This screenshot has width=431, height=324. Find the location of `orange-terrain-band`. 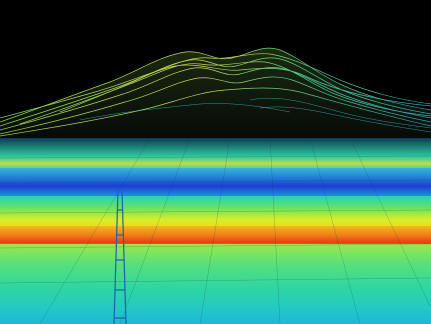

orange-terrain-band is located at coordinates (215, 237).